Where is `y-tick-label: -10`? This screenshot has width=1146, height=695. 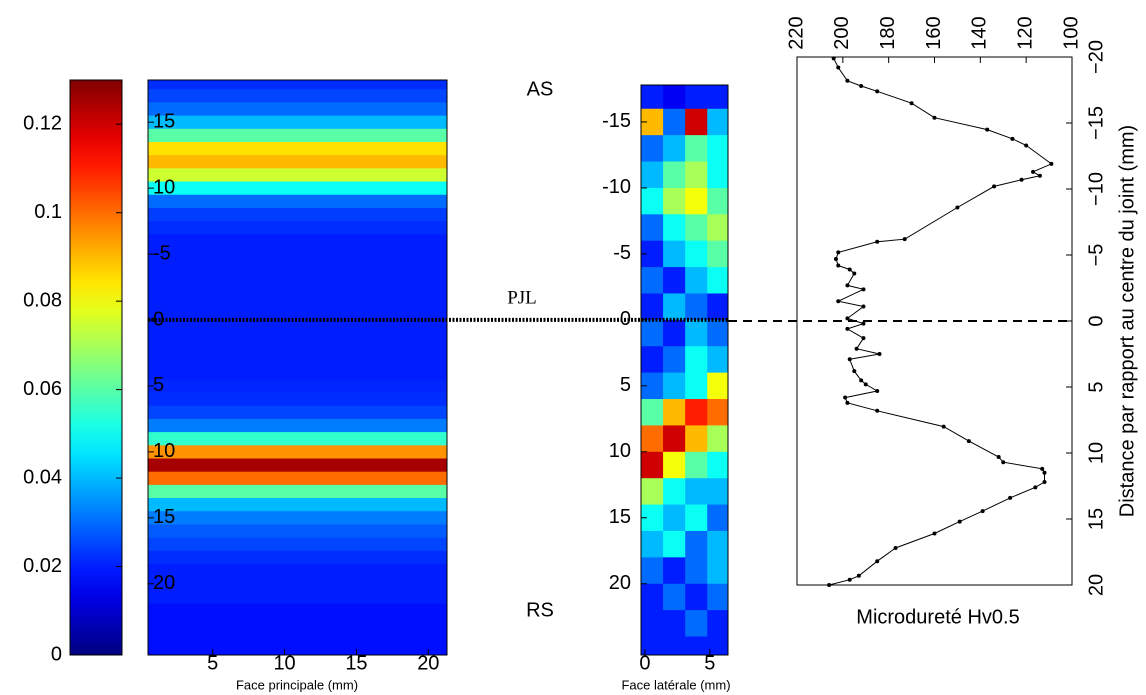
y-tick-label: -10 is located at coordinates (616, 187).